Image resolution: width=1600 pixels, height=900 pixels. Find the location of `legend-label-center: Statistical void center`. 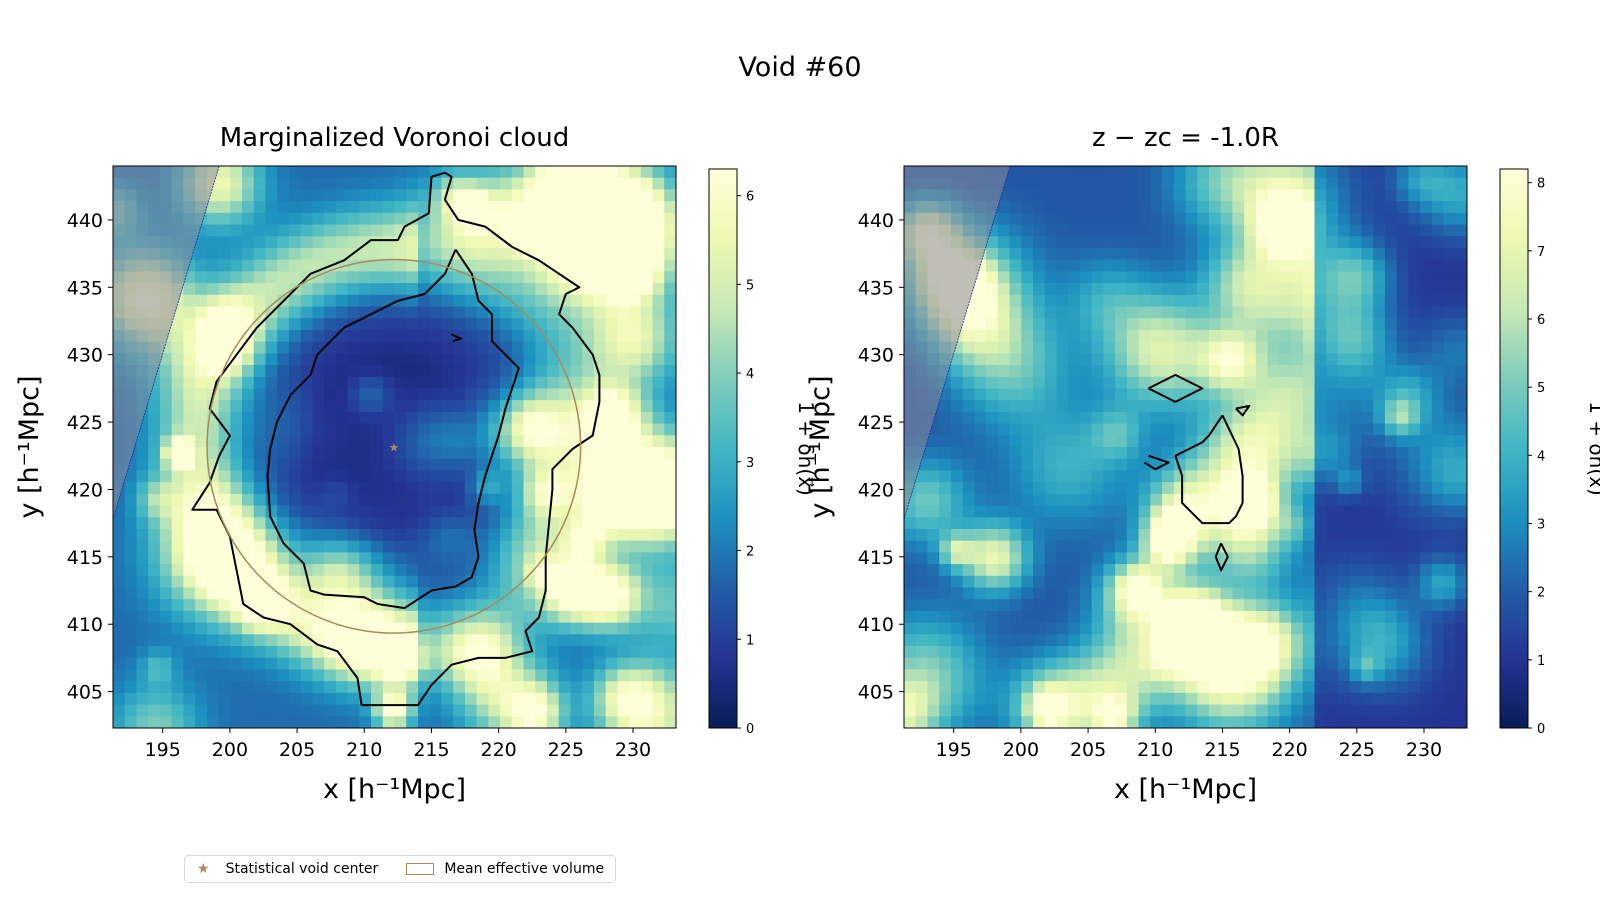

legend-label-center: Statistical void center is located at coordinates (302, 869).